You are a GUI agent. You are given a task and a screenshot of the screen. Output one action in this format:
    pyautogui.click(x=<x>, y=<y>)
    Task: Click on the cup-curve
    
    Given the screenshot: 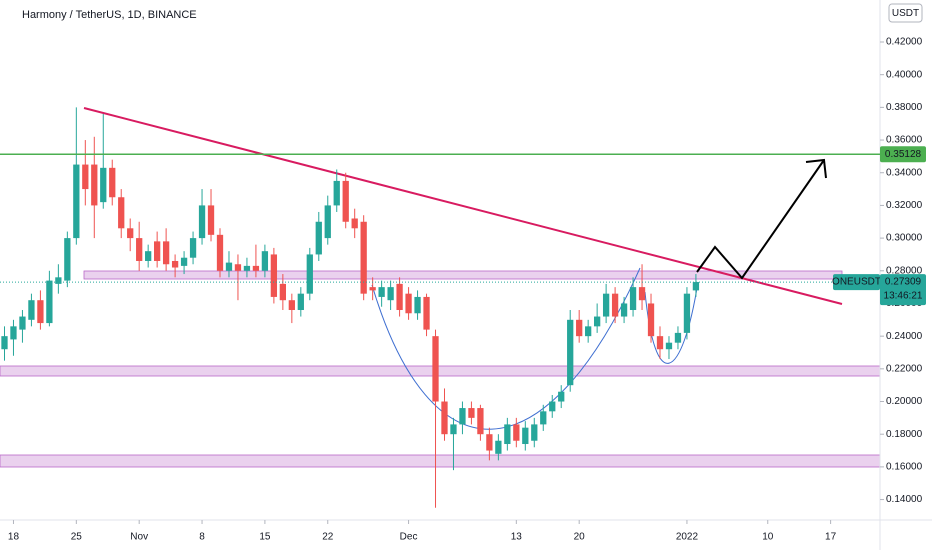 What is the action you would take?
    pyautogui.click(x=506, y=348)
    